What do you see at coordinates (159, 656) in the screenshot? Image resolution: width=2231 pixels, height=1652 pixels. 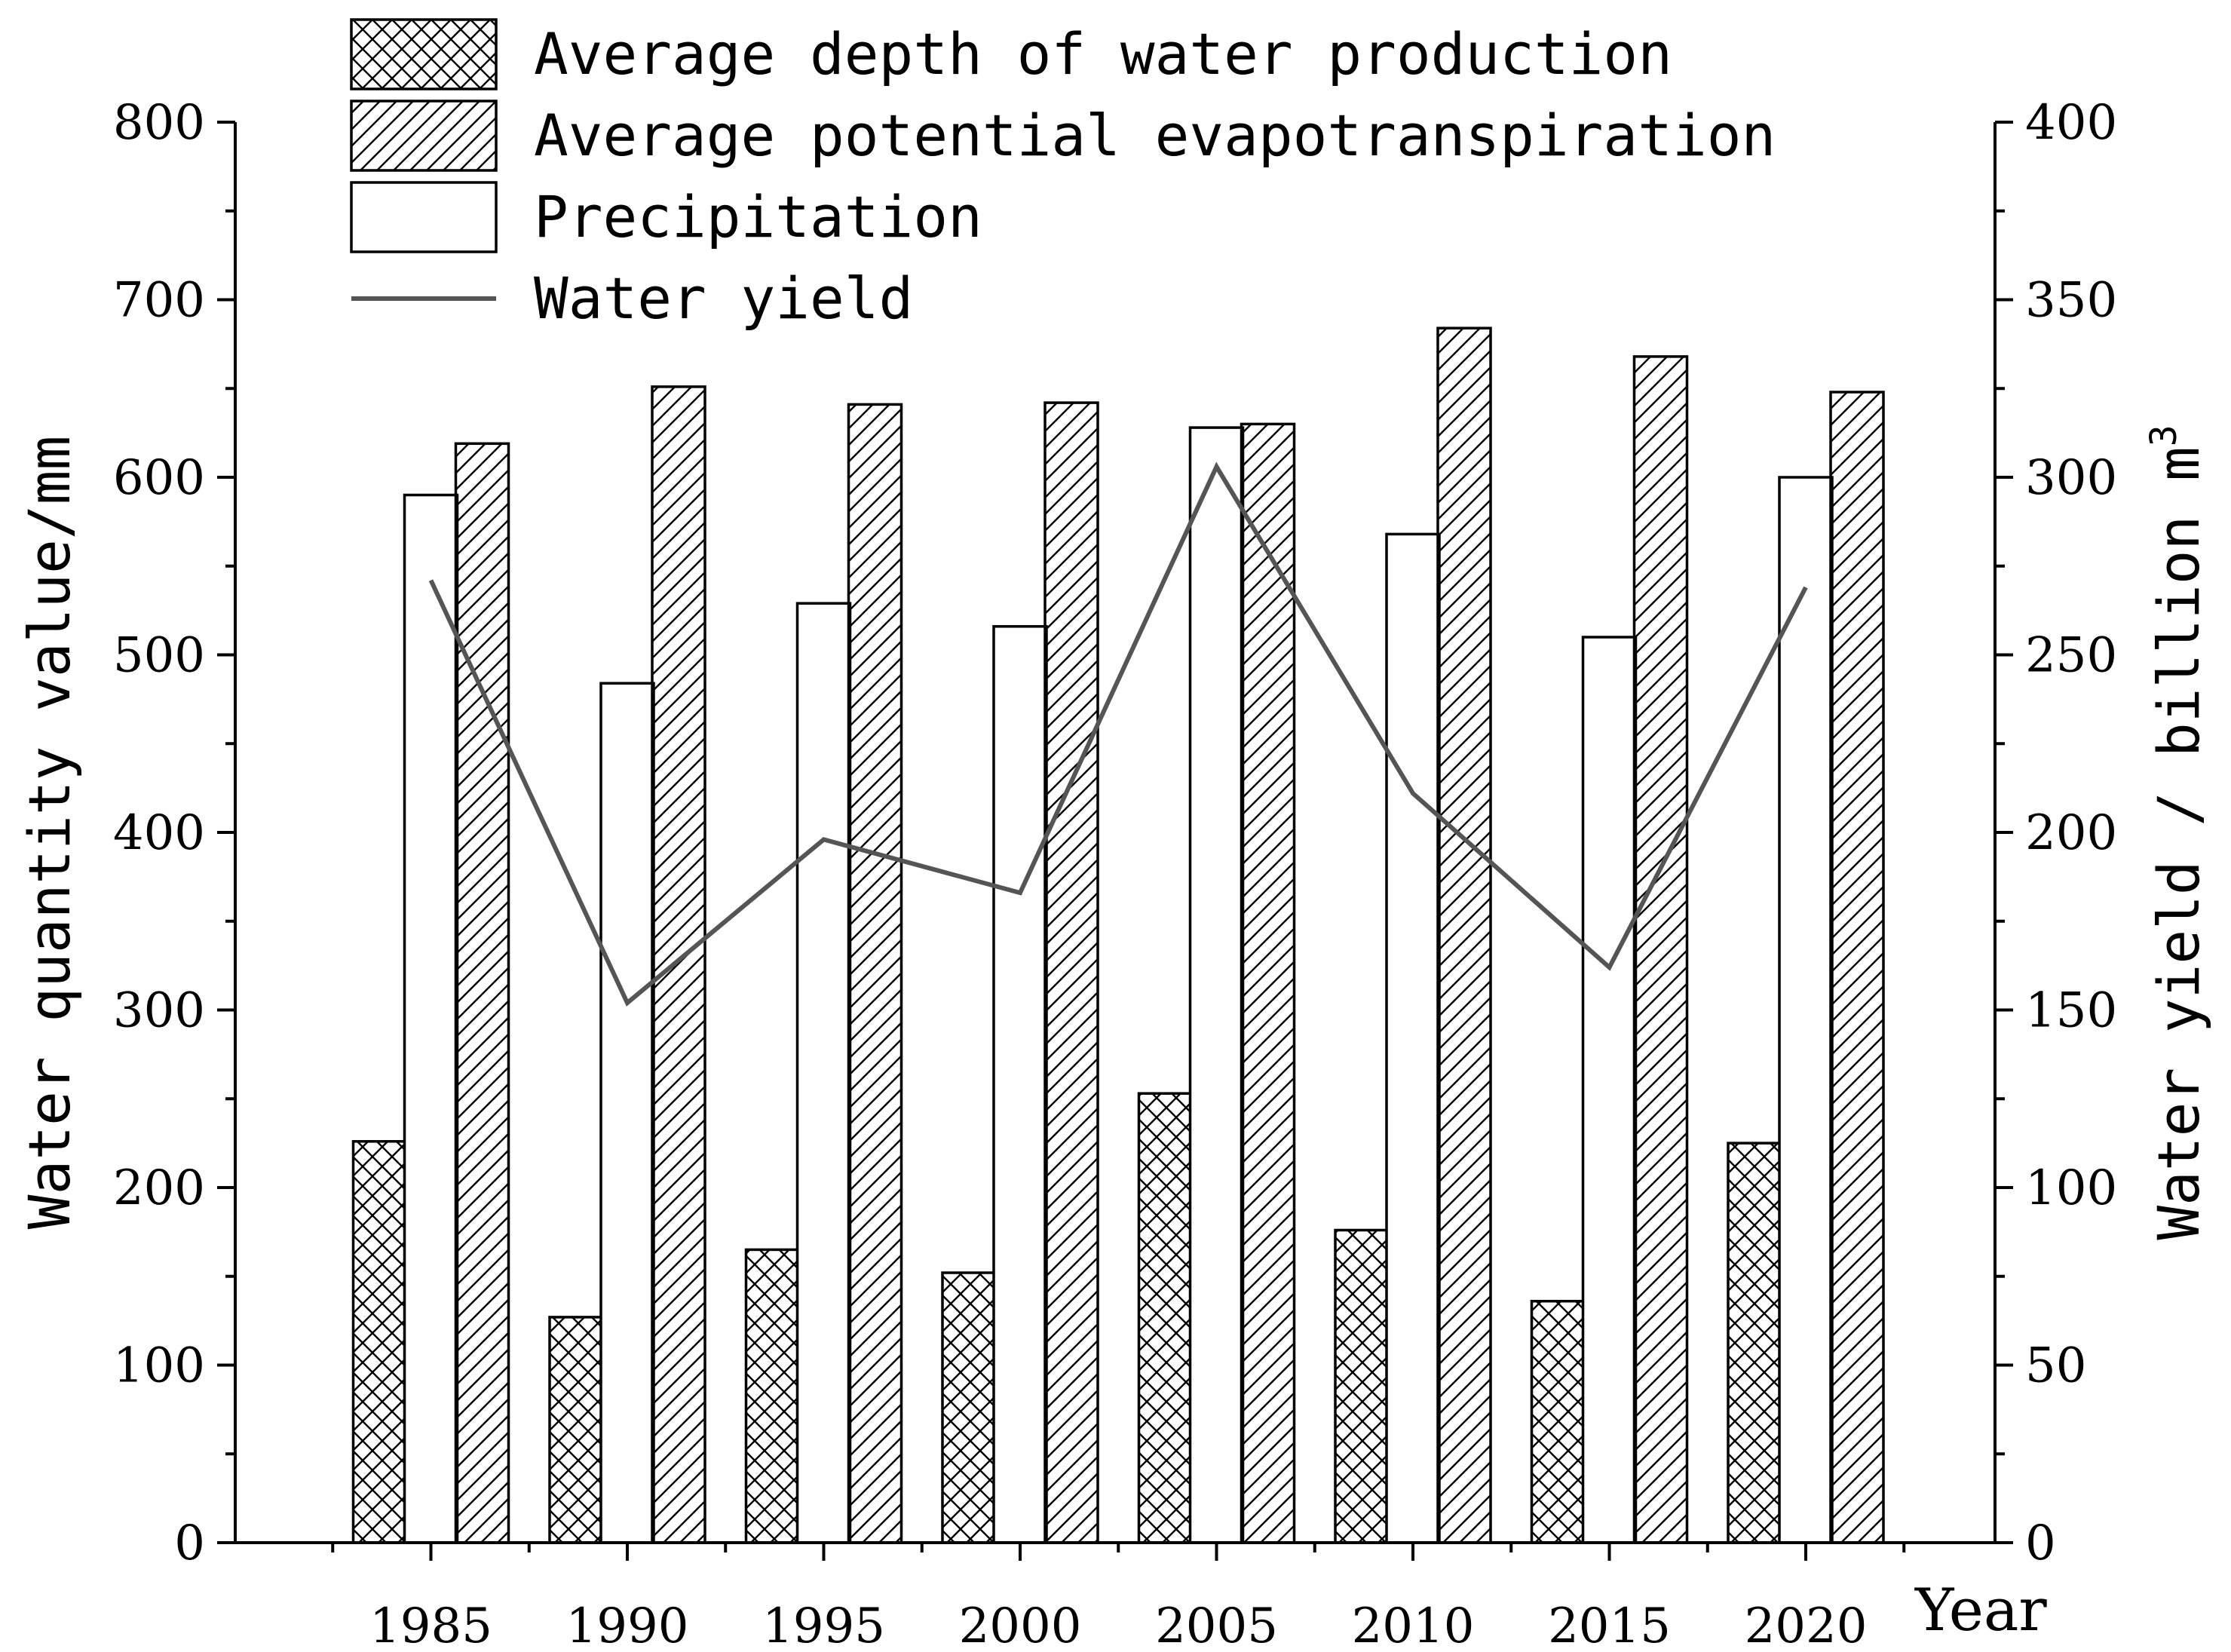 I see `y-left-tick-label-500: 500` at bounding box center [159, 656].